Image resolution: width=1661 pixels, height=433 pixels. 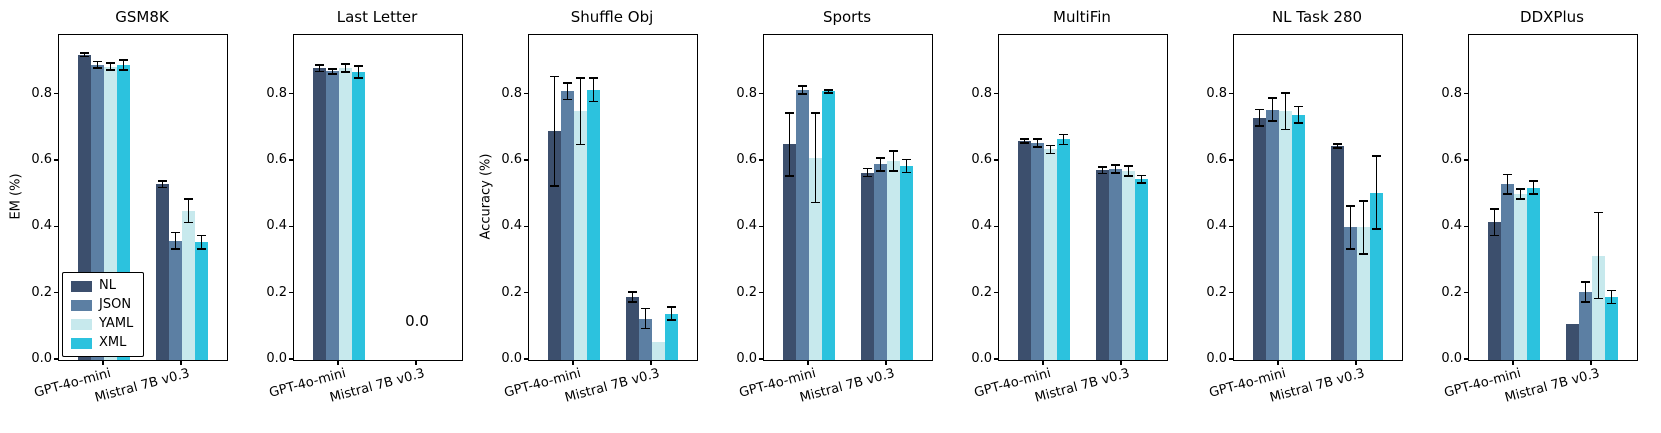 I want to click on y-tick-label: 0.2, so click(x=981, y=292).